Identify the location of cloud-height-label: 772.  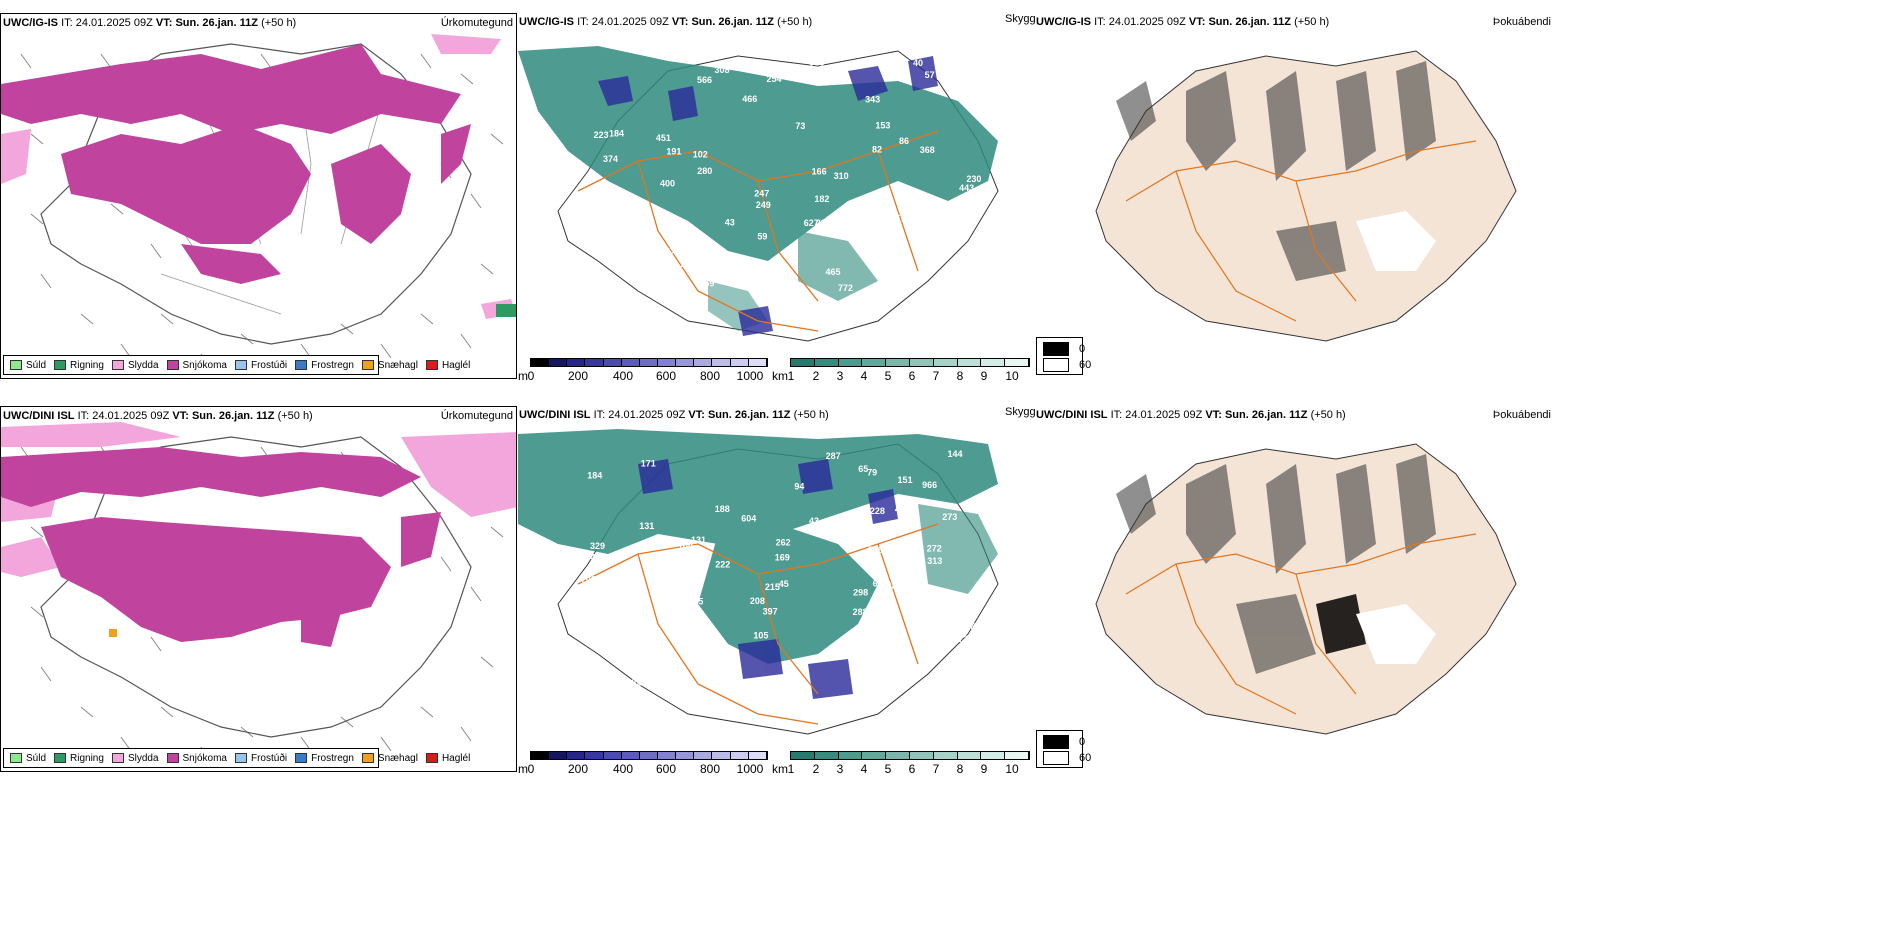
(845, 288).